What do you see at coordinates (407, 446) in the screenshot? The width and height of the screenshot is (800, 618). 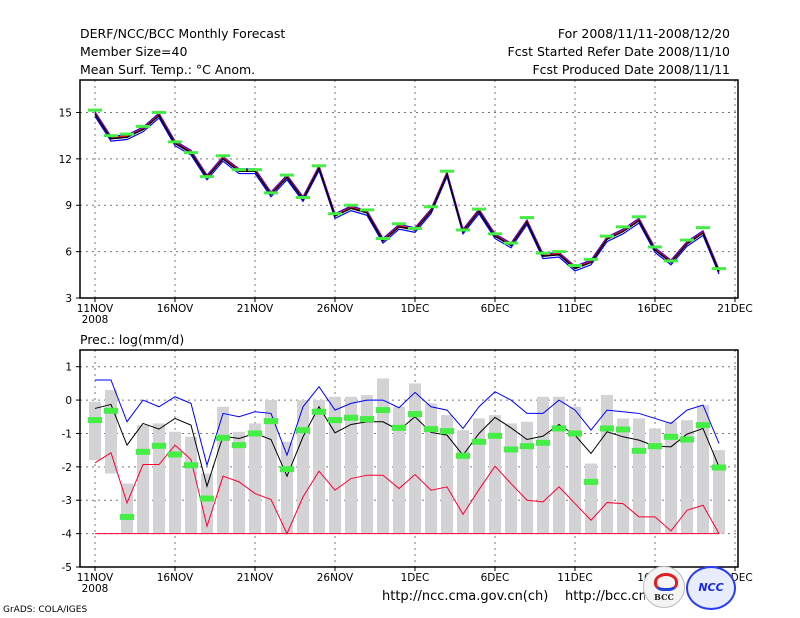 I see `mean-line` at bounding box center [407, 446].